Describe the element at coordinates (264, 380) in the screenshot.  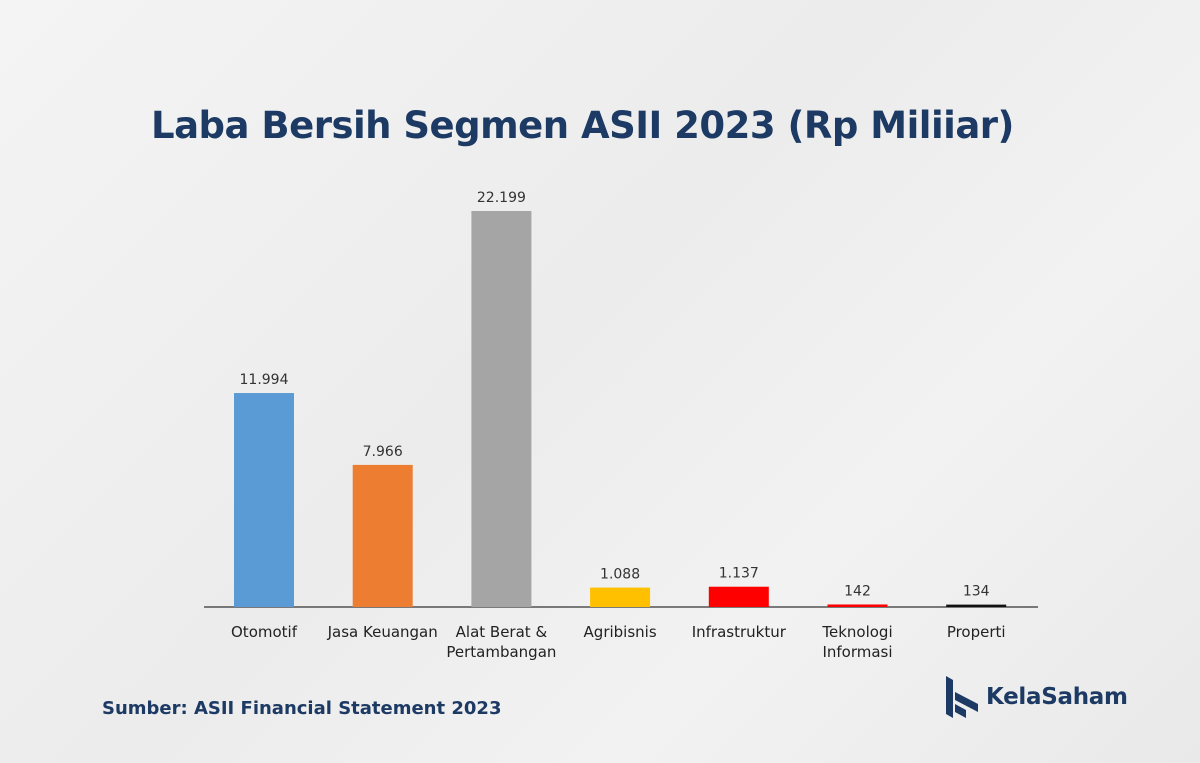
I see `data-label-0: 11.994` at that location.